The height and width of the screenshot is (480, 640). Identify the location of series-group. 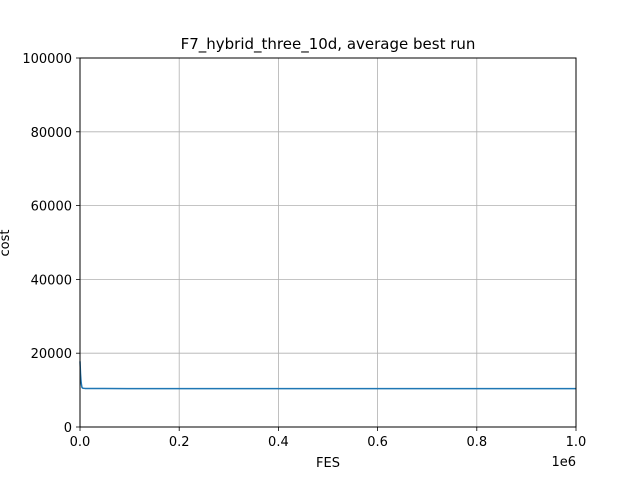
(327, 375).